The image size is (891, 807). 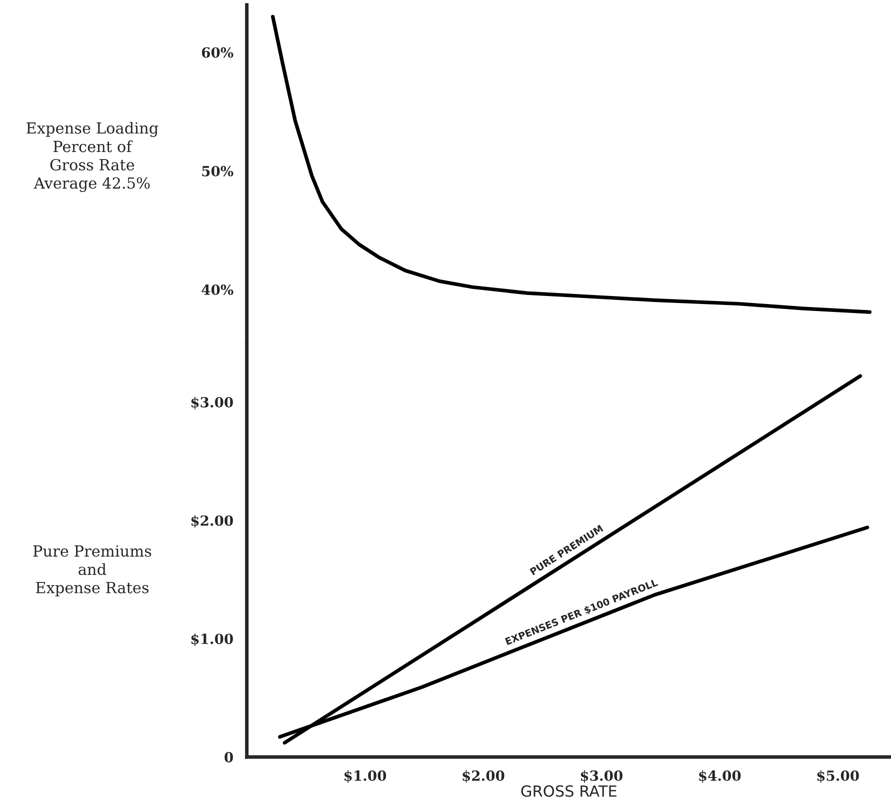 I want to click on x-tick-label: $5.00, so click(x=838, y=776).